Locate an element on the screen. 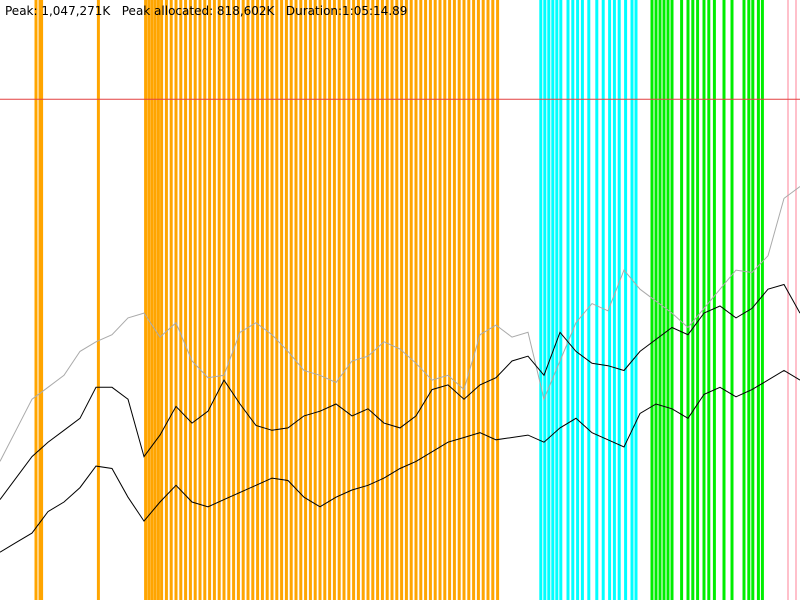  peak-label: Peak: 1,047,271K is located at coordinates (58, 11).